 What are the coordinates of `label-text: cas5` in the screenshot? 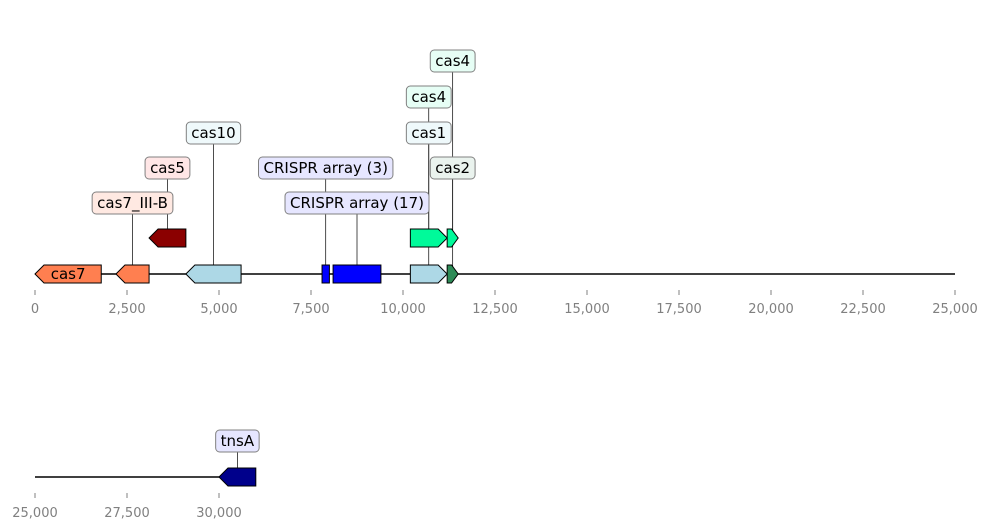 It's located at (167, 168).